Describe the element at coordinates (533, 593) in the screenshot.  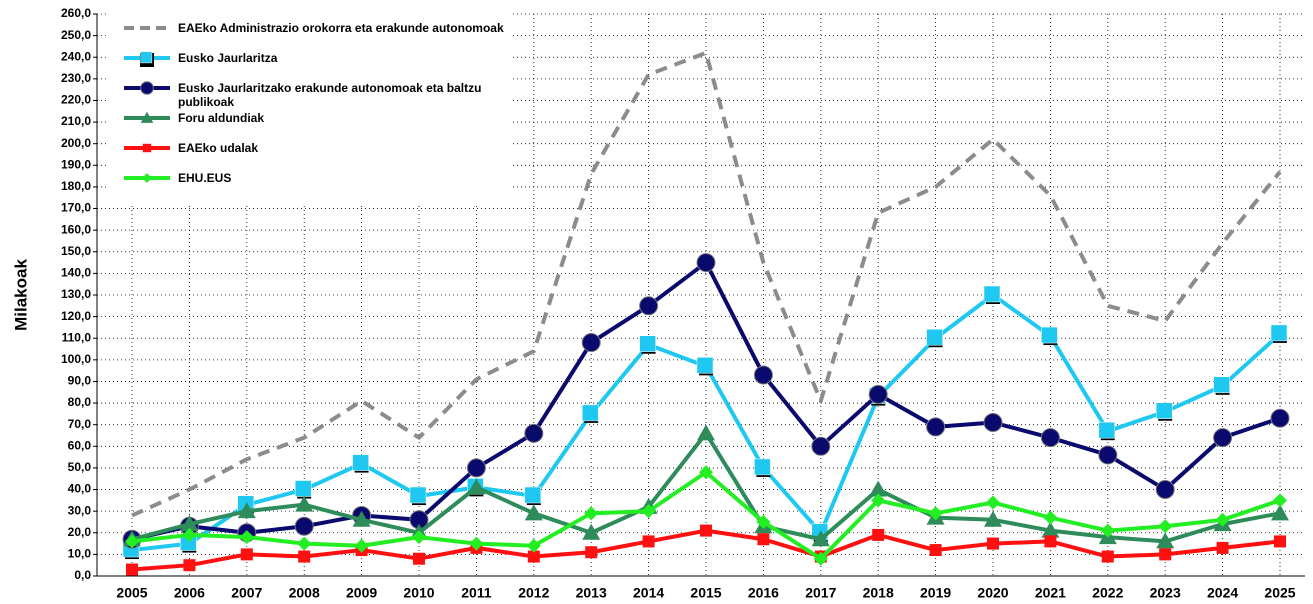
I see `x-tick-label: 2012` at that location.